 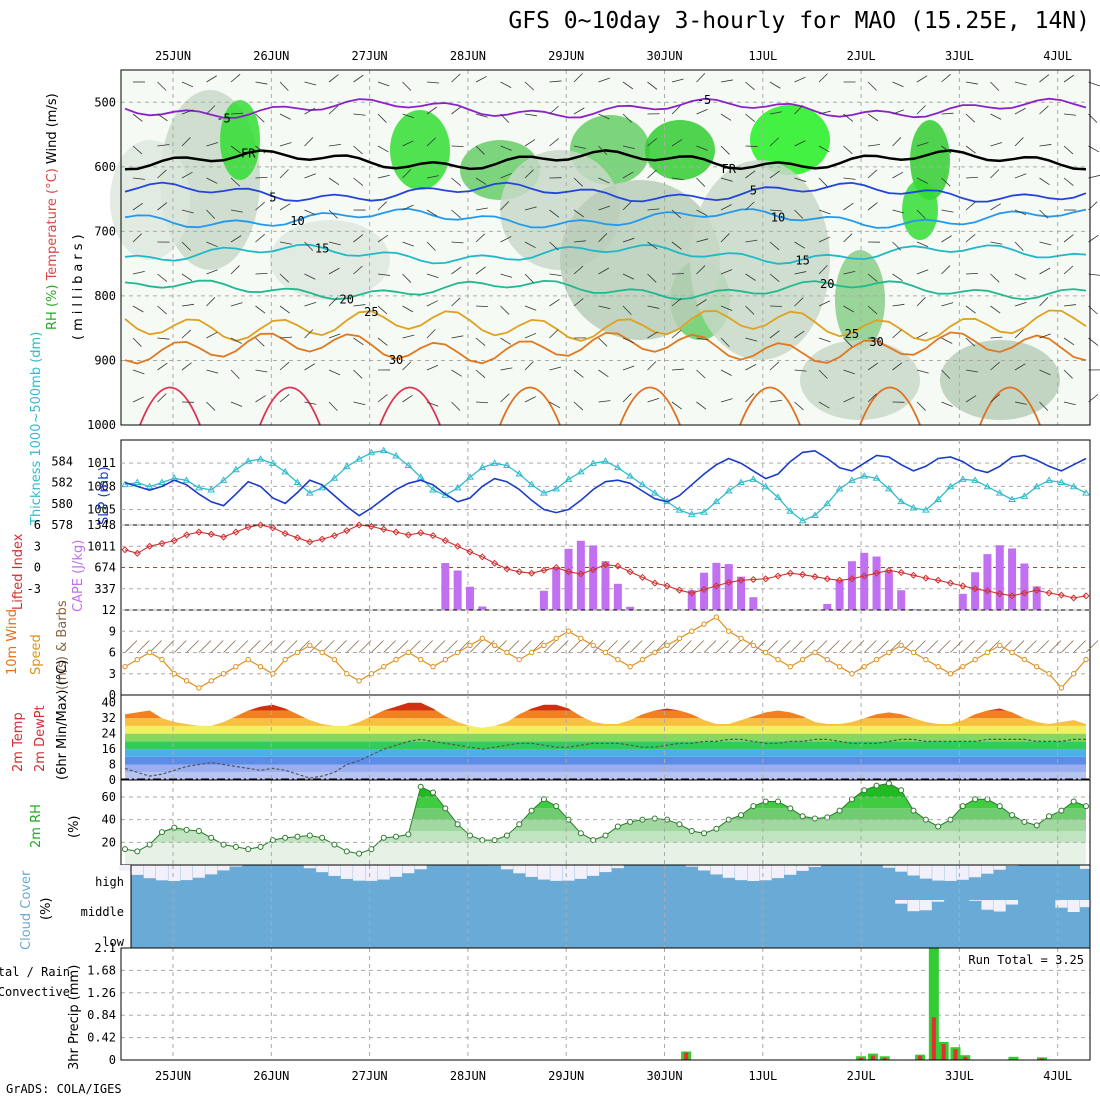 I want to click on date-top-label: 4JUL, so click(x=1057, y=56).